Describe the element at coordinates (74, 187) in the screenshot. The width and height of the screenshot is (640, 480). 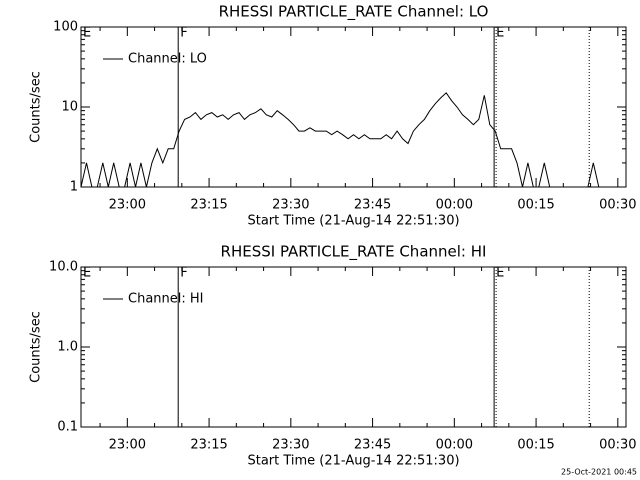
I see `y-tick-label: 1` at that location.